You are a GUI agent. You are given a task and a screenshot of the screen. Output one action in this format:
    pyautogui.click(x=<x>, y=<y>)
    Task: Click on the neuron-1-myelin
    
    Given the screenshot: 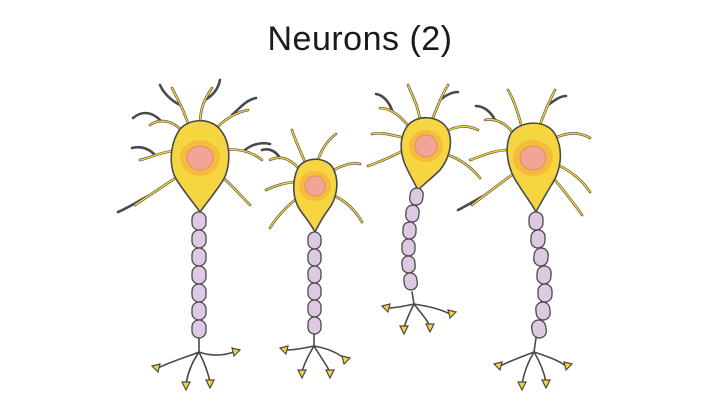 What is the action you would take?
    pyautogui.click(x=199, y=275)
    